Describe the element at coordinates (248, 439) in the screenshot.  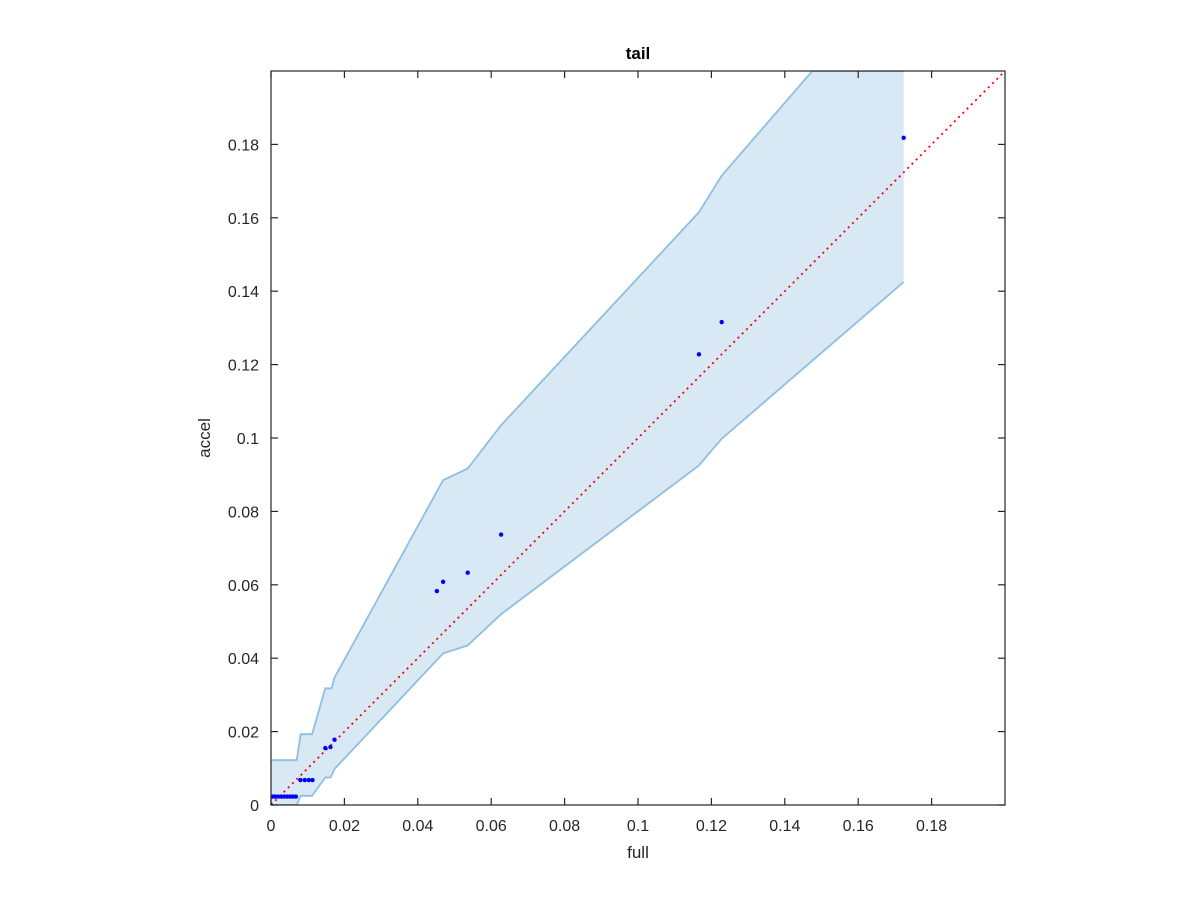
I see `y-tick-label-5: 0.1` at that location.